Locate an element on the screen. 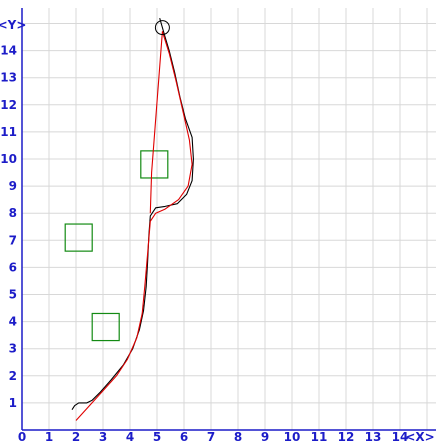 The image size is (443, 446). x-tick-label: 2 is located at coordinates (76, 437).